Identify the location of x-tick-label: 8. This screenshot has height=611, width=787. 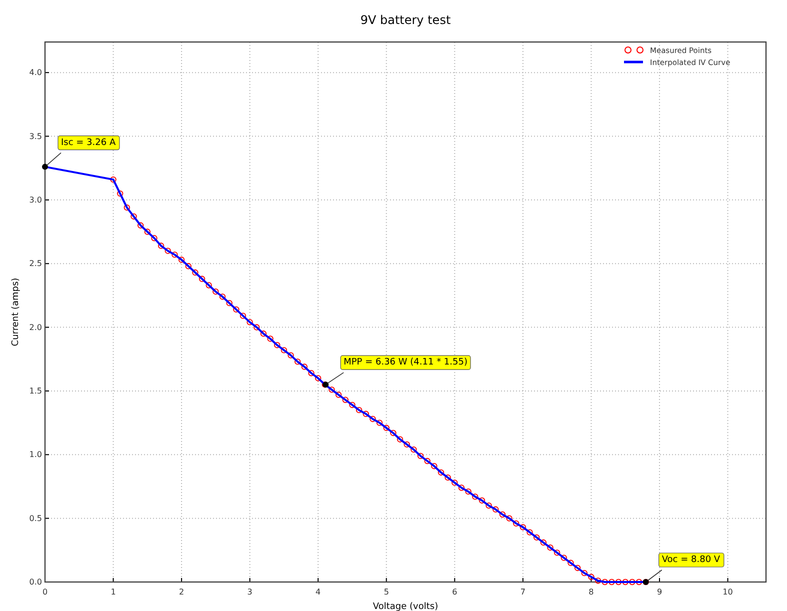
(591, 592).